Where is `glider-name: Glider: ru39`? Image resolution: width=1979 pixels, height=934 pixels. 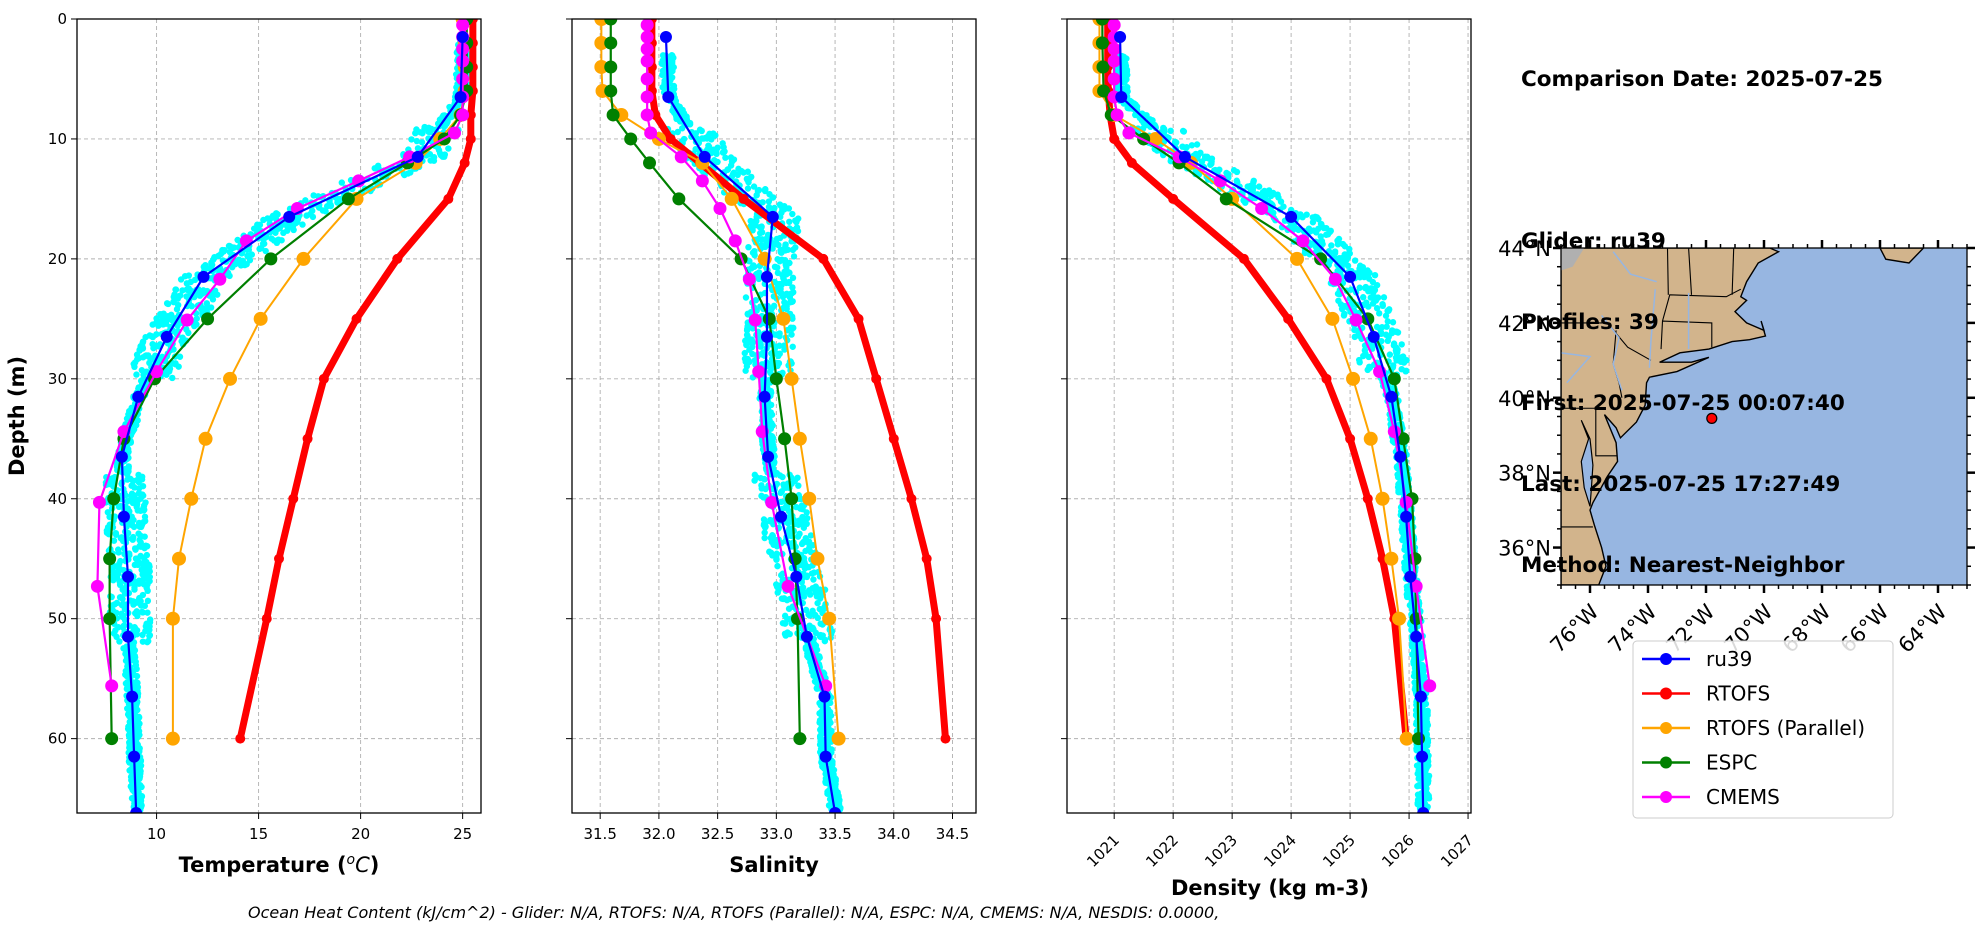
glider-name: Glider: ru39 is located at coordinates (1593, 241).